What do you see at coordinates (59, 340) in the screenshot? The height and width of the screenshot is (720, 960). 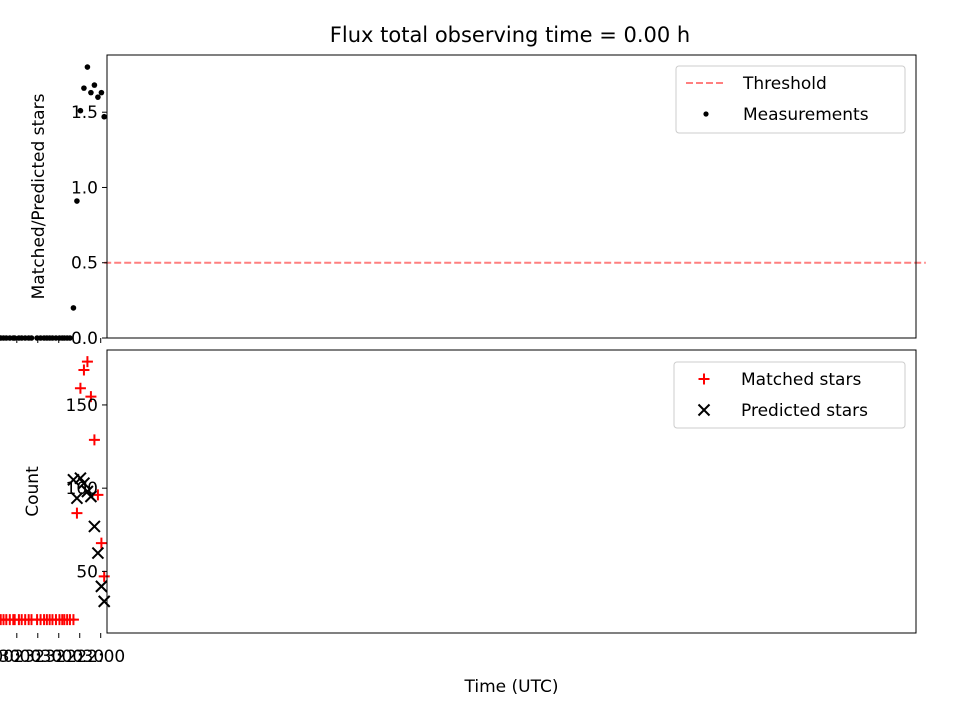 I see `top-panel-x-axis` at bounding box center [59, 340].